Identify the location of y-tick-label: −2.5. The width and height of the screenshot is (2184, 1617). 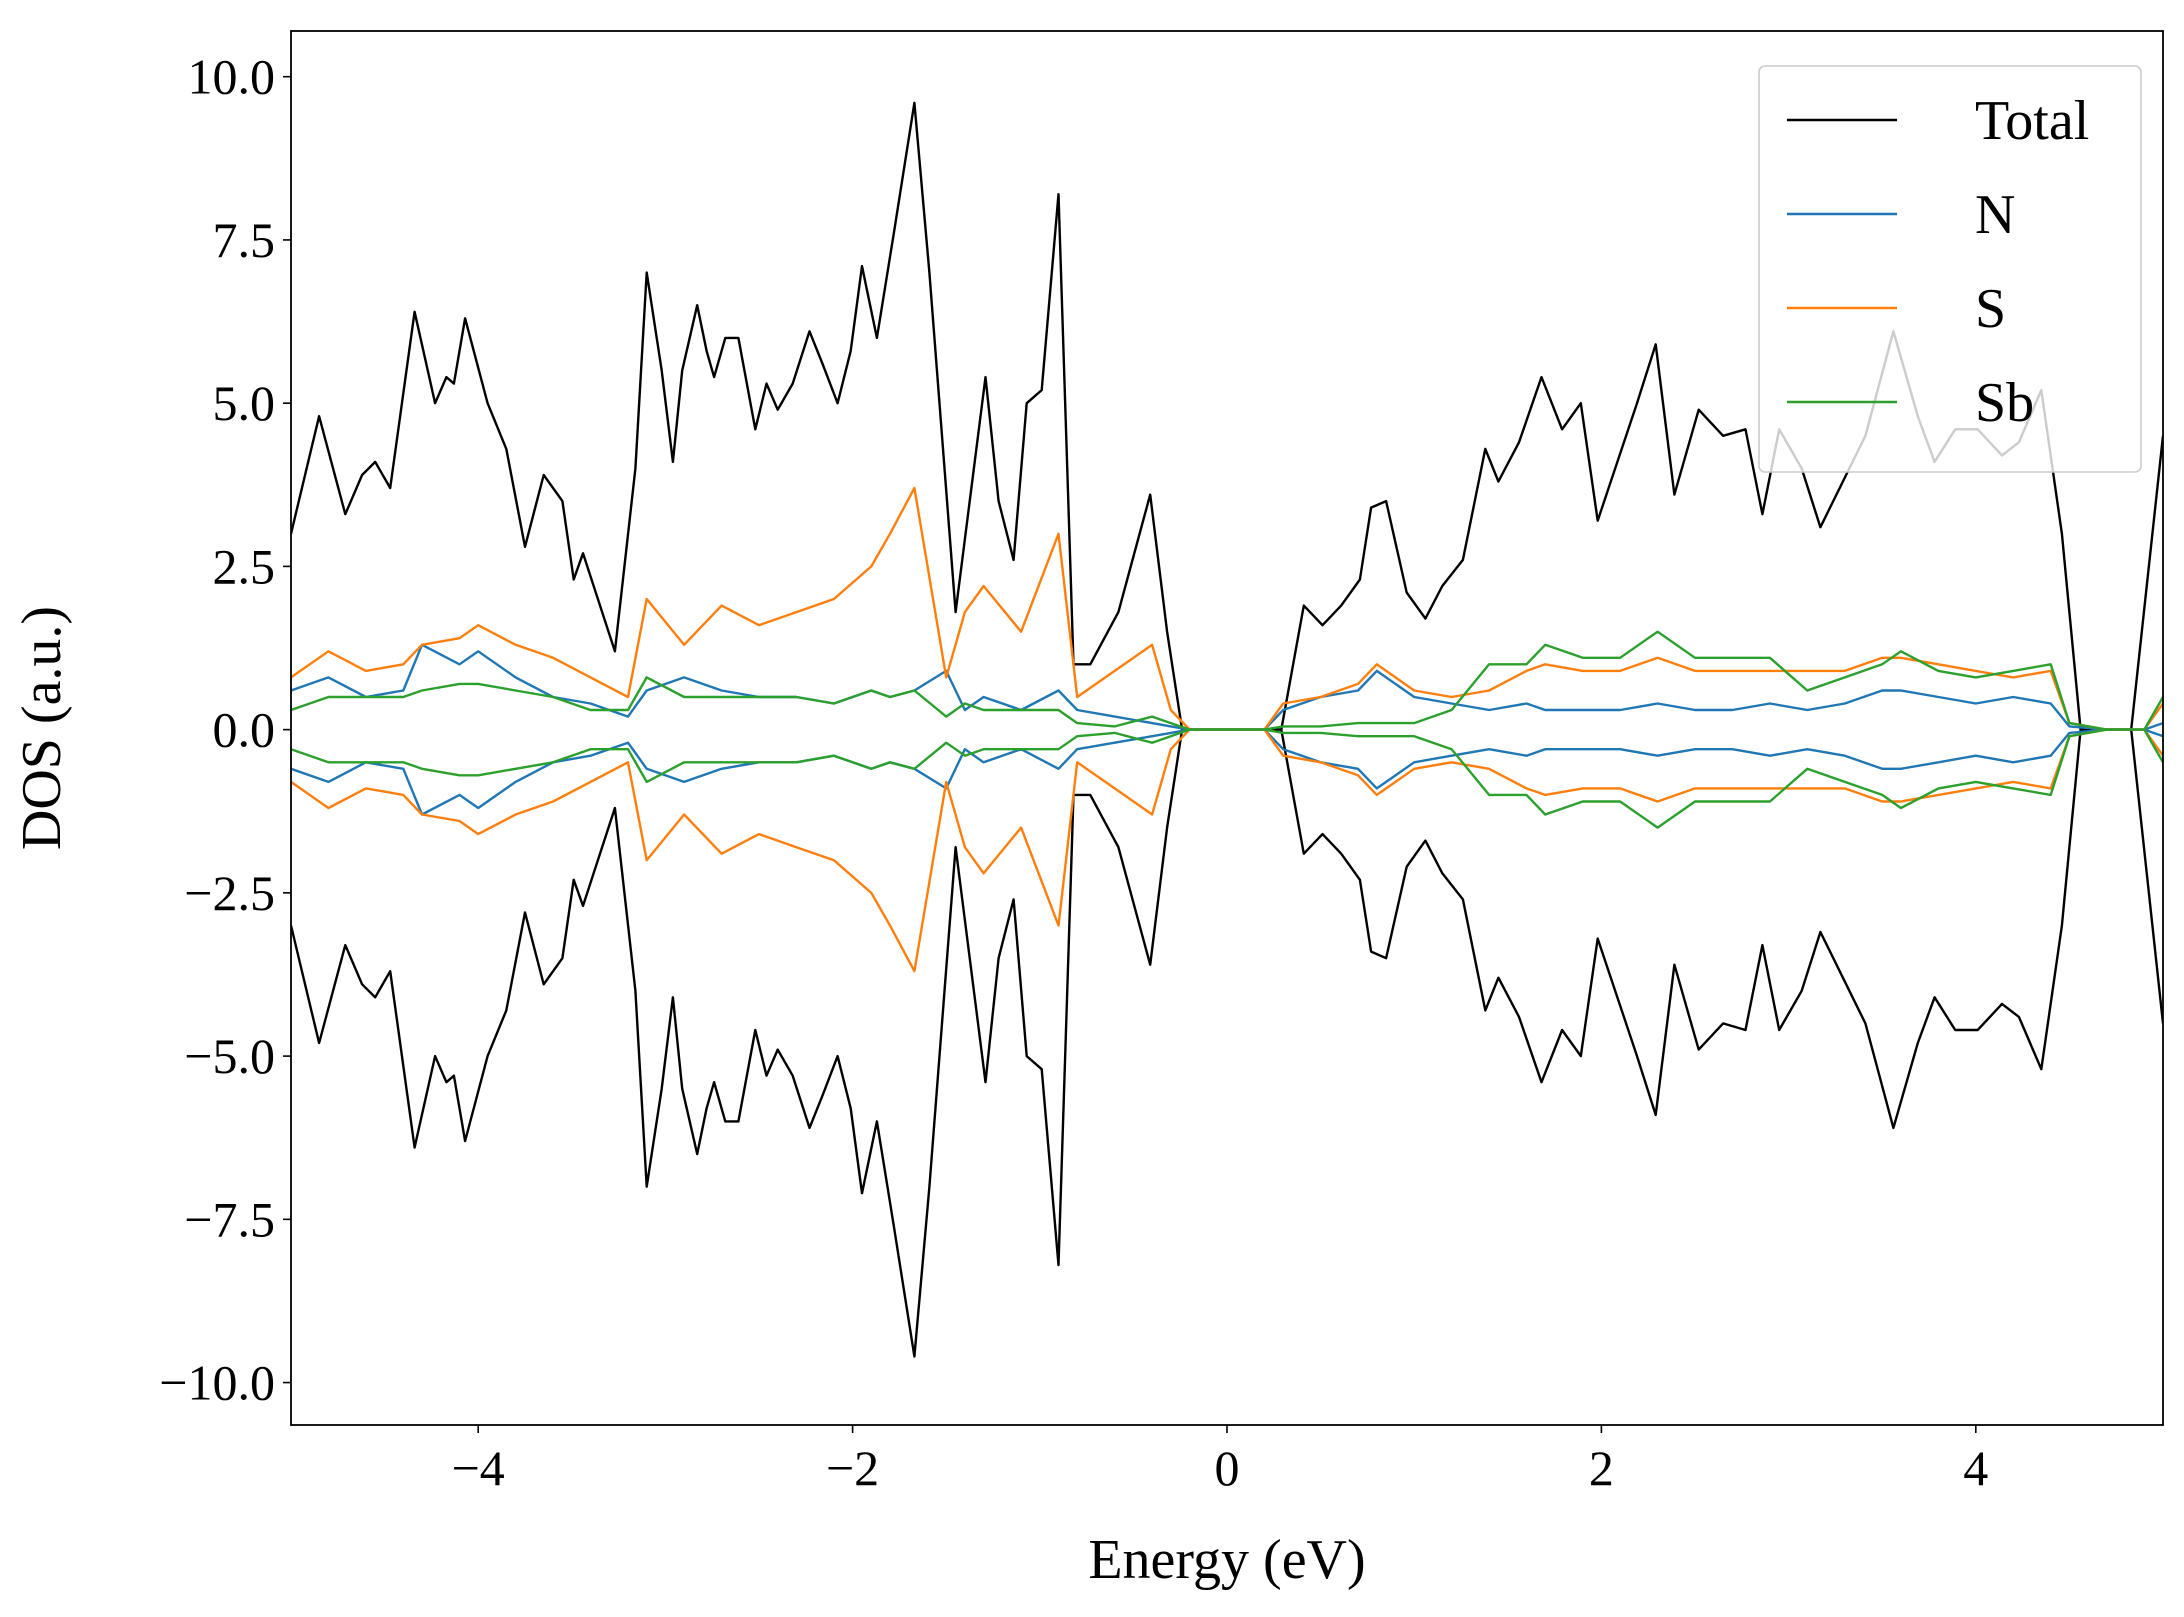
(229, 893).